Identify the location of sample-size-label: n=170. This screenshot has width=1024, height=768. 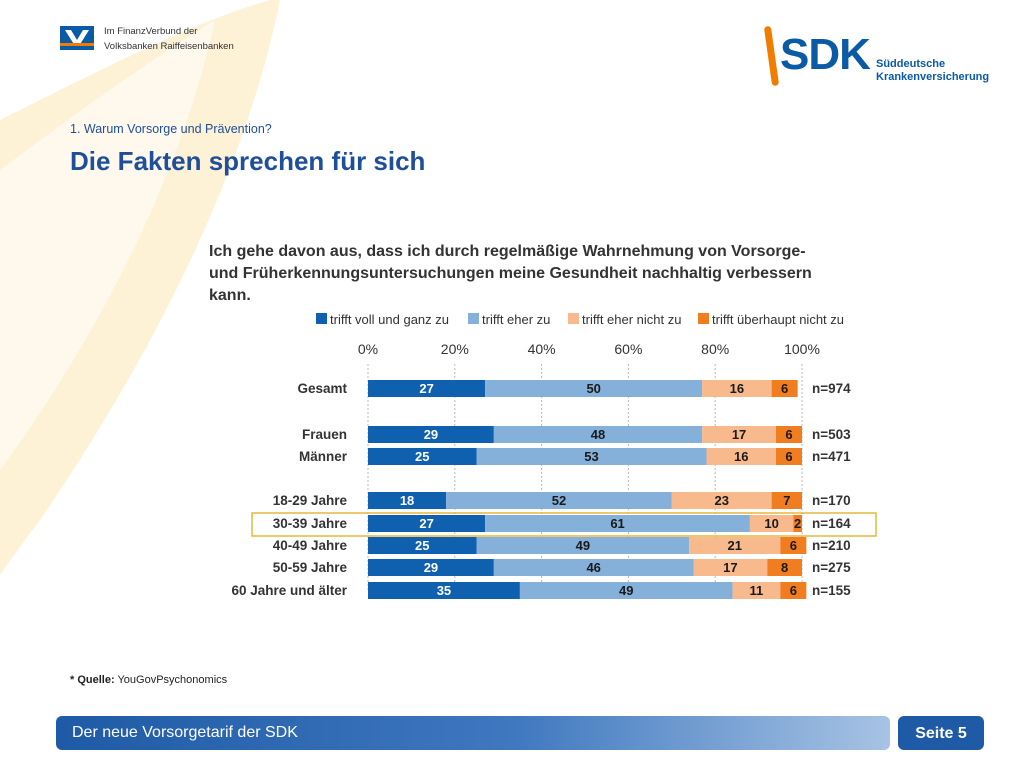
(831, 500).